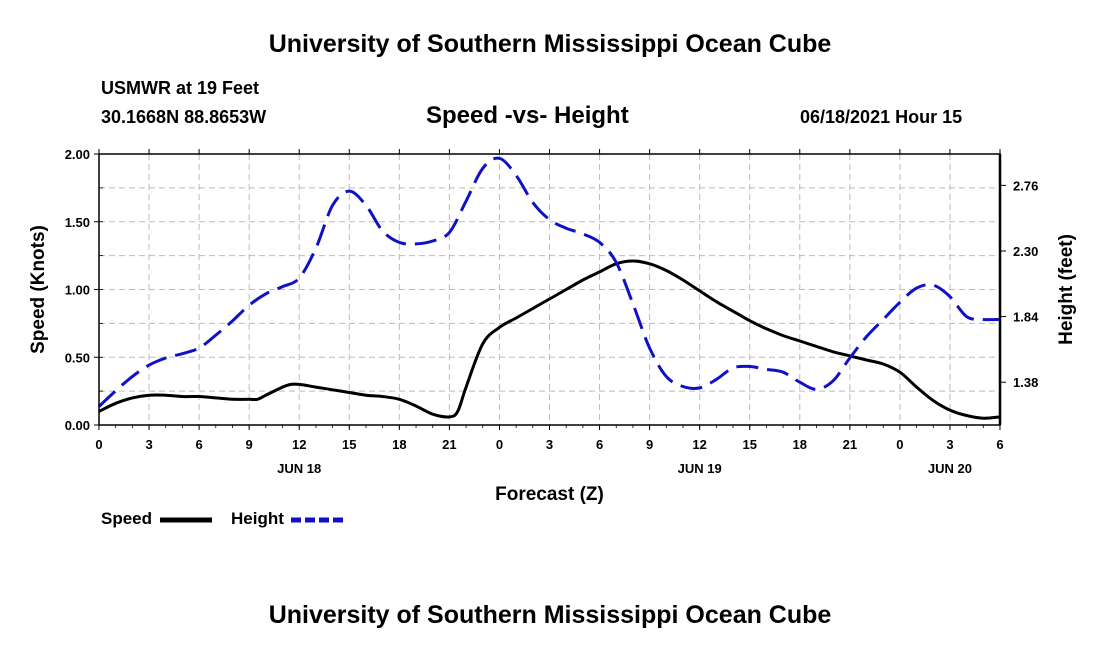 This screenshot has width=1100, height=650. Describe the element at coordinates (950, 468) in the screenshot. I see `date-label: JUN 20` at that location.